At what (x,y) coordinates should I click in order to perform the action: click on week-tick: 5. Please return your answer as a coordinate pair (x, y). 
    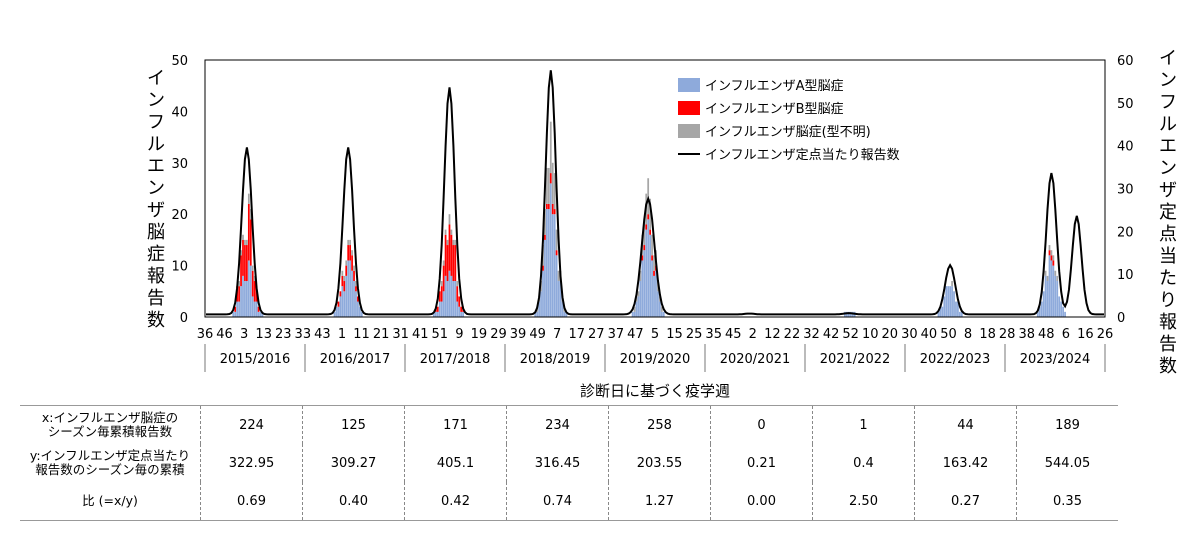
    Looking at the image, I should click on (655, 334).